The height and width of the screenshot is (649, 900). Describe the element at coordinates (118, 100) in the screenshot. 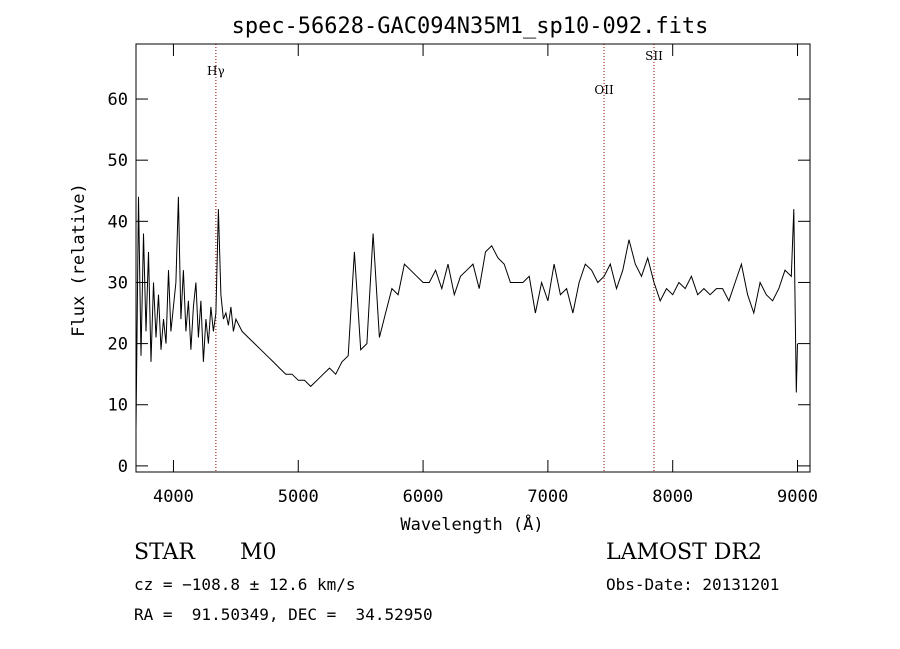

I see `y-tick-label: 60` at that location.